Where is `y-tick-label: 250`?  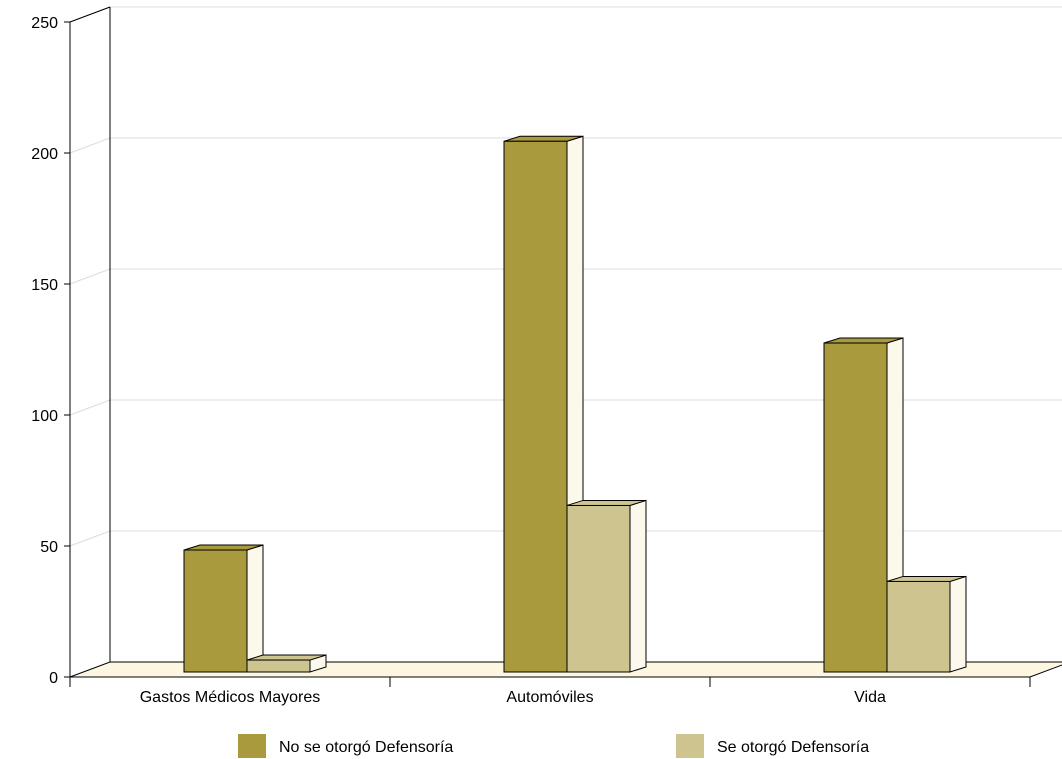 y-tick-label: 250 is located at coordinates (44, 23).